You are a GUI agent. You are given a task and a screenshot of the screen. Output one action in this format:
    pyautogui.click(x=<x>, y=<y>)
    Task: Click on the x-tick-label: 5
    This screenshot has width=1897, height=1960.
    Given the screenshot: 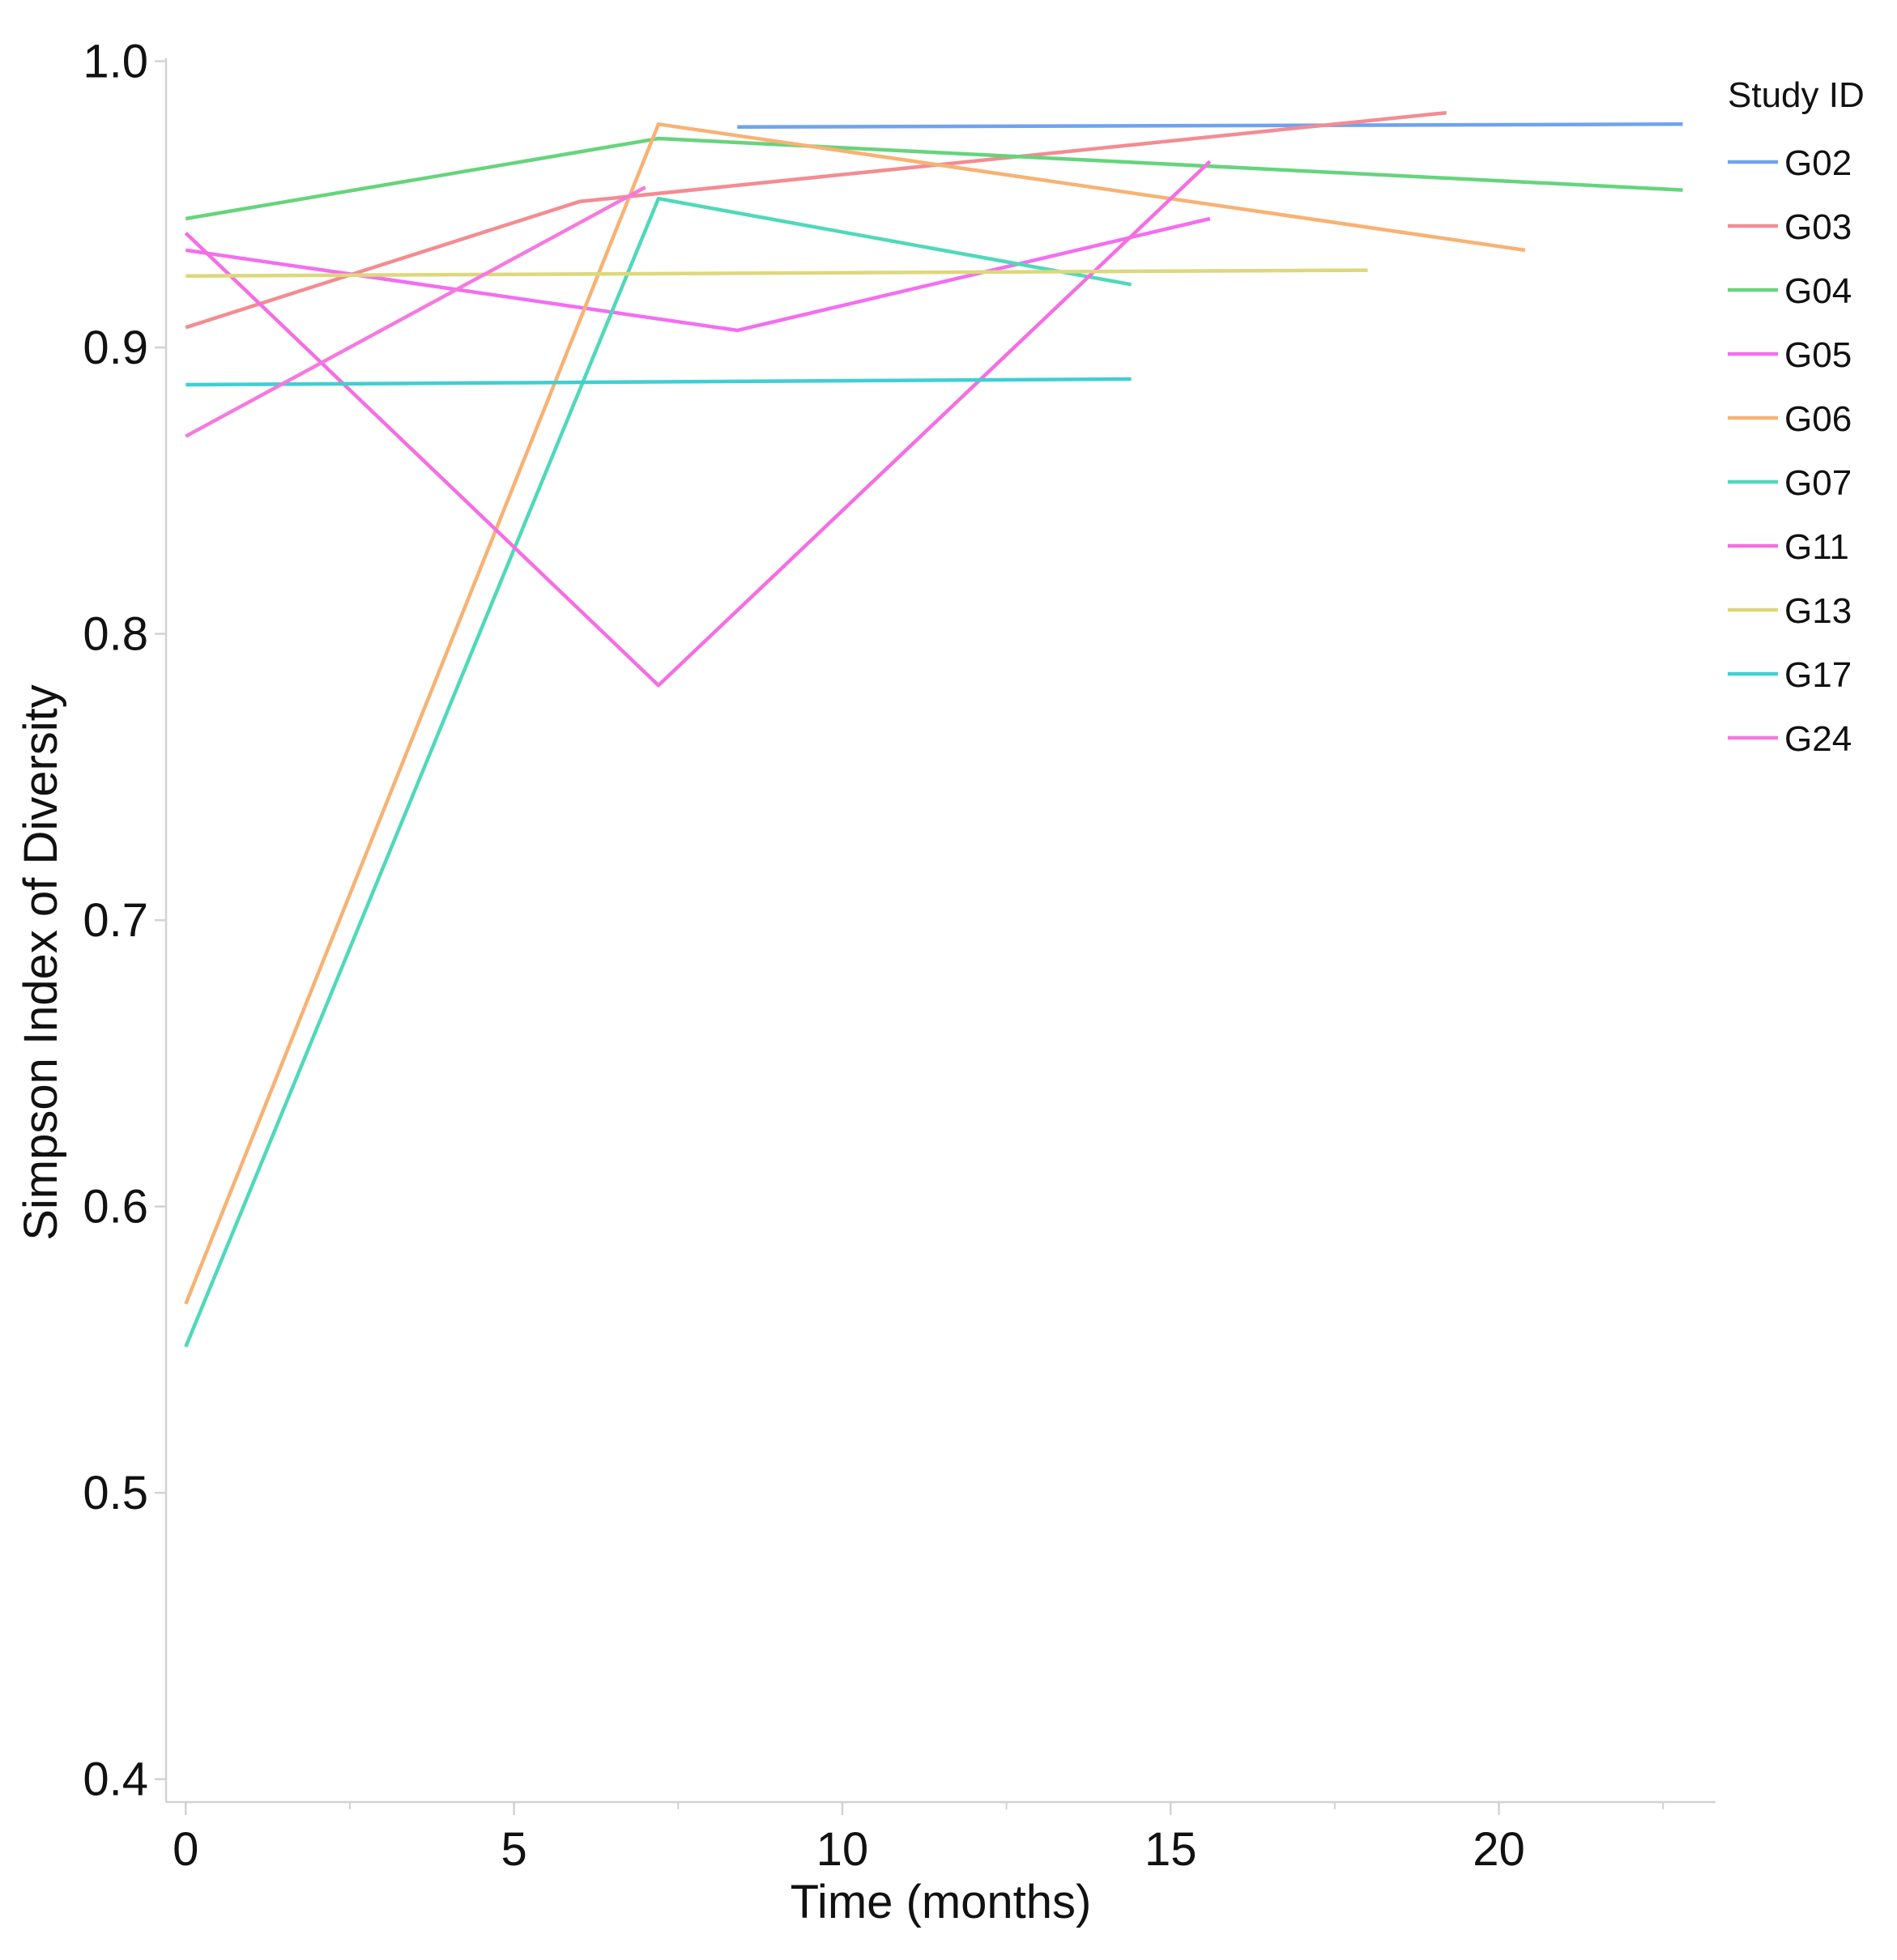 What is the action you would take?
    pyautogui.click(x=513, y=1849)
    